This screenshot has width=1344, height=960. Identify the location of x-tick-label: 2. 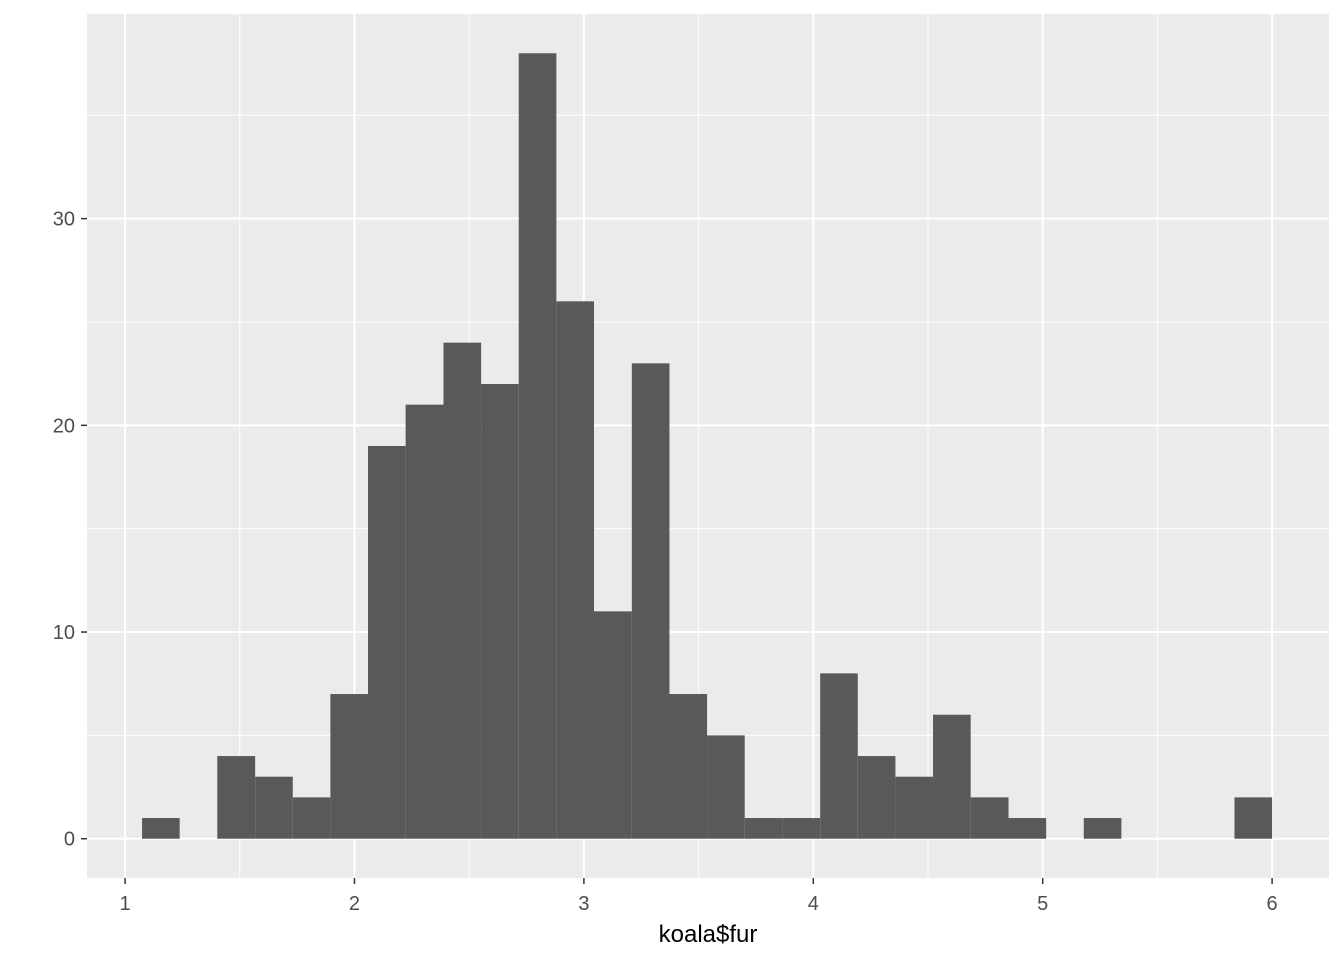
(354, 904).